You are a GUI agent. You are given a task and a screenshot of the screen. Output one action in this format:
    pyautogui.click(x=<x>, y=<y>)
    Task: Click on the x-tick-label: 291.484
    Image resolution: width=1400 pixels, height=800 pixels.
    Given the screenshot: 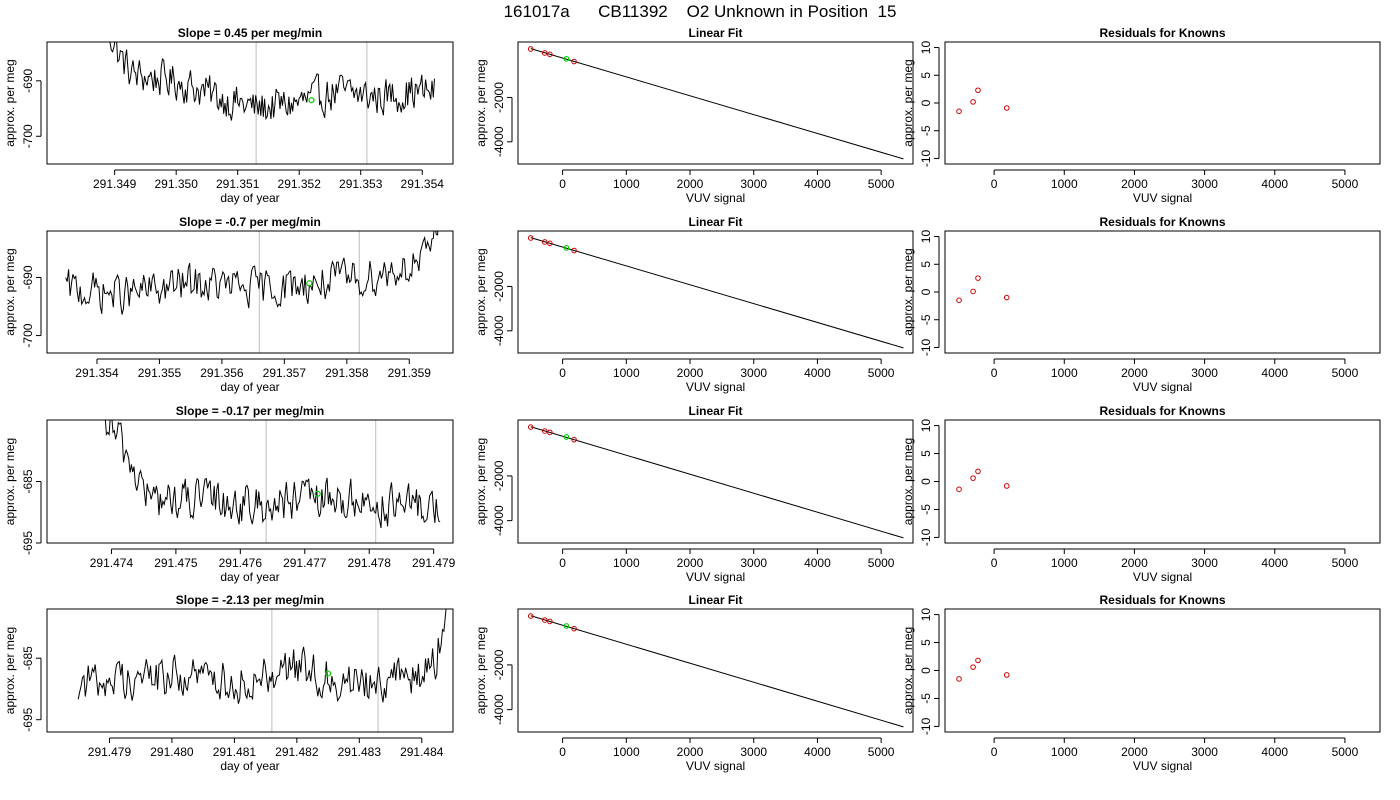 What is the action you would take?
    pyautogui.click(x=422, y=752)
    